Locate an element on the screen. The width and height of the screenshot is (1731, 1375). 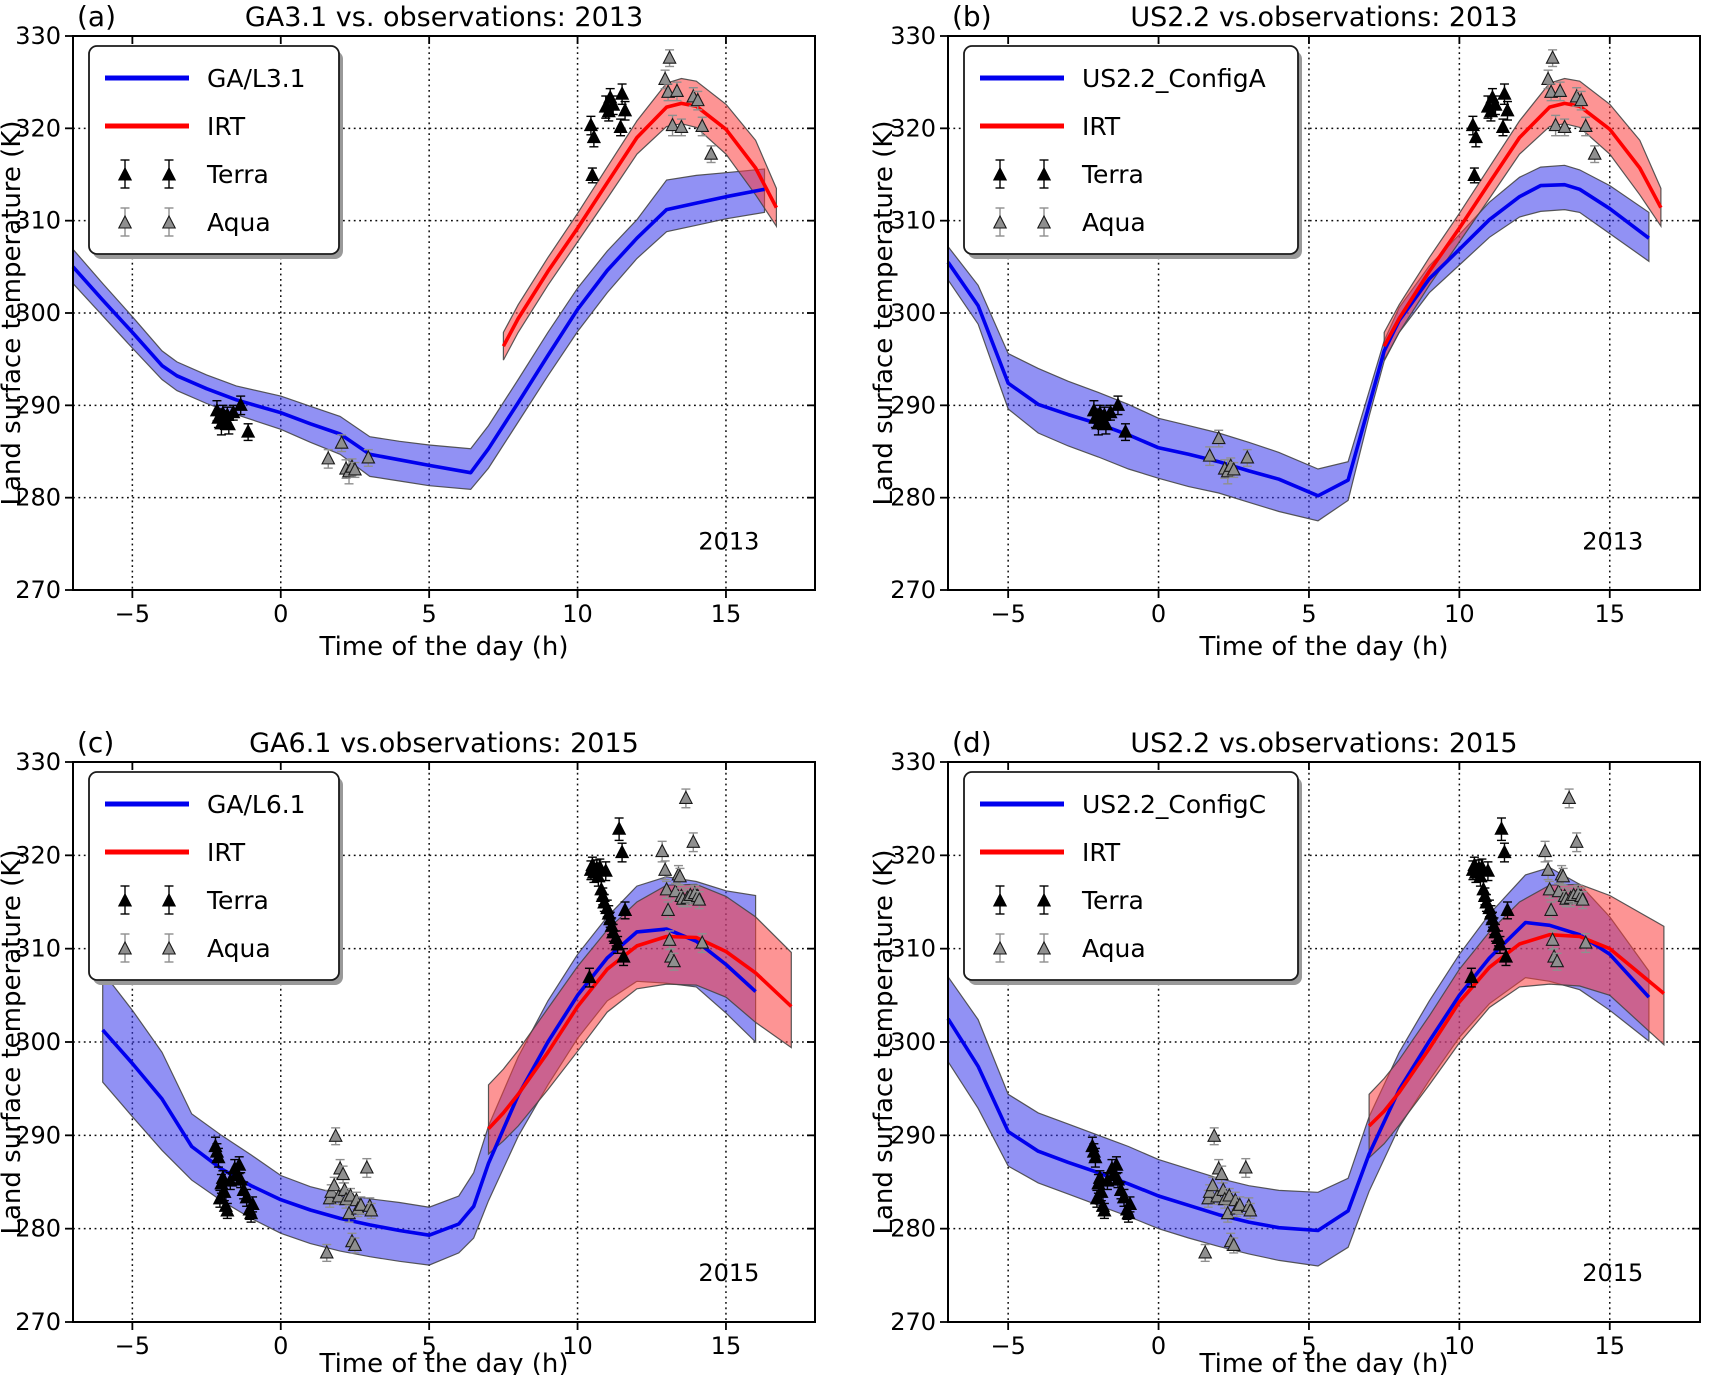
legend: US2.2_ConfigC IRT Terra Aqua is located at coordinates (1132, 878).